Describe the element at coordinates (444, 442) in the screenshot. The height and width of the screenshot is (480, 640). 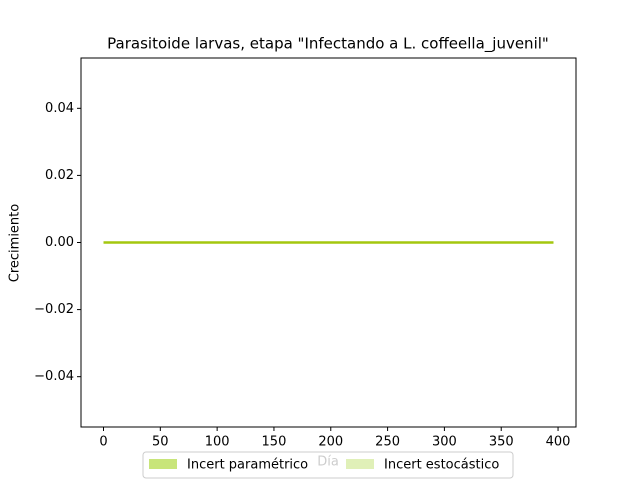
I see `x-tick-label: 300` at that location.